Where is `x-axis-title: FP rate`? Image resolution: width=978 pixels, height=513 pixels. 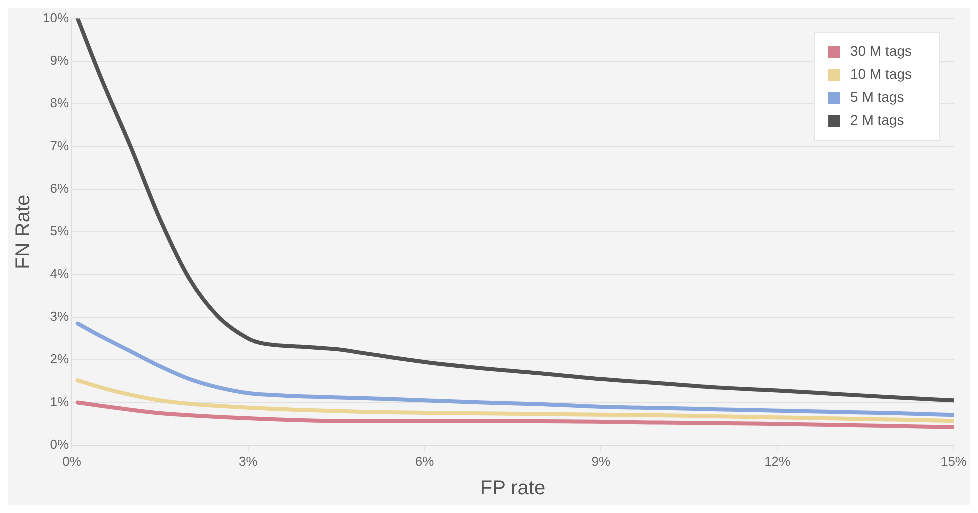 x-axis-title: FP rate is located at coordinates (513, 489).